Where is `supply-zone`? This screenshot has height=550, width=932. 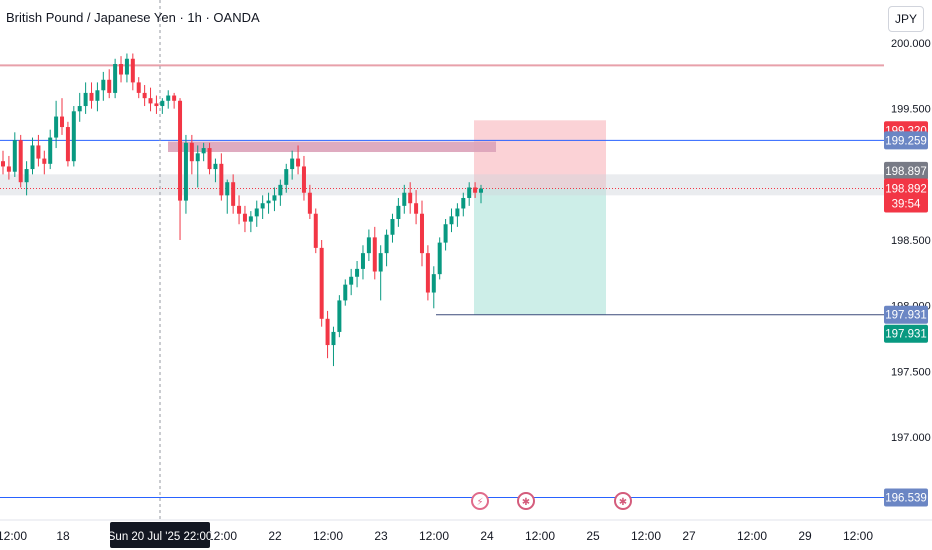
supply-zone is located at coordinates (332, 147).